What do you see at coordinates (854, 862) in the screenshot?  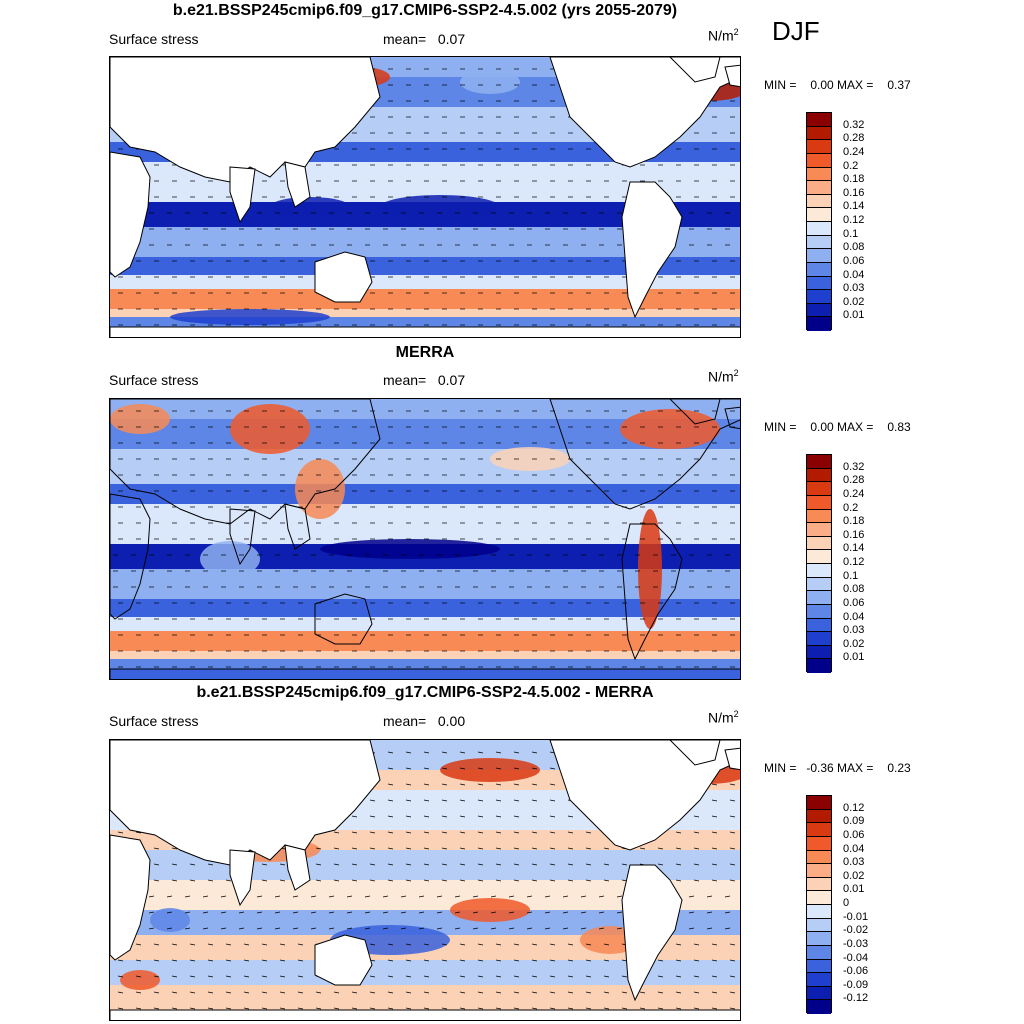 I see `colorbar-tick-label: 0.03` at bounding box center [854, 862].